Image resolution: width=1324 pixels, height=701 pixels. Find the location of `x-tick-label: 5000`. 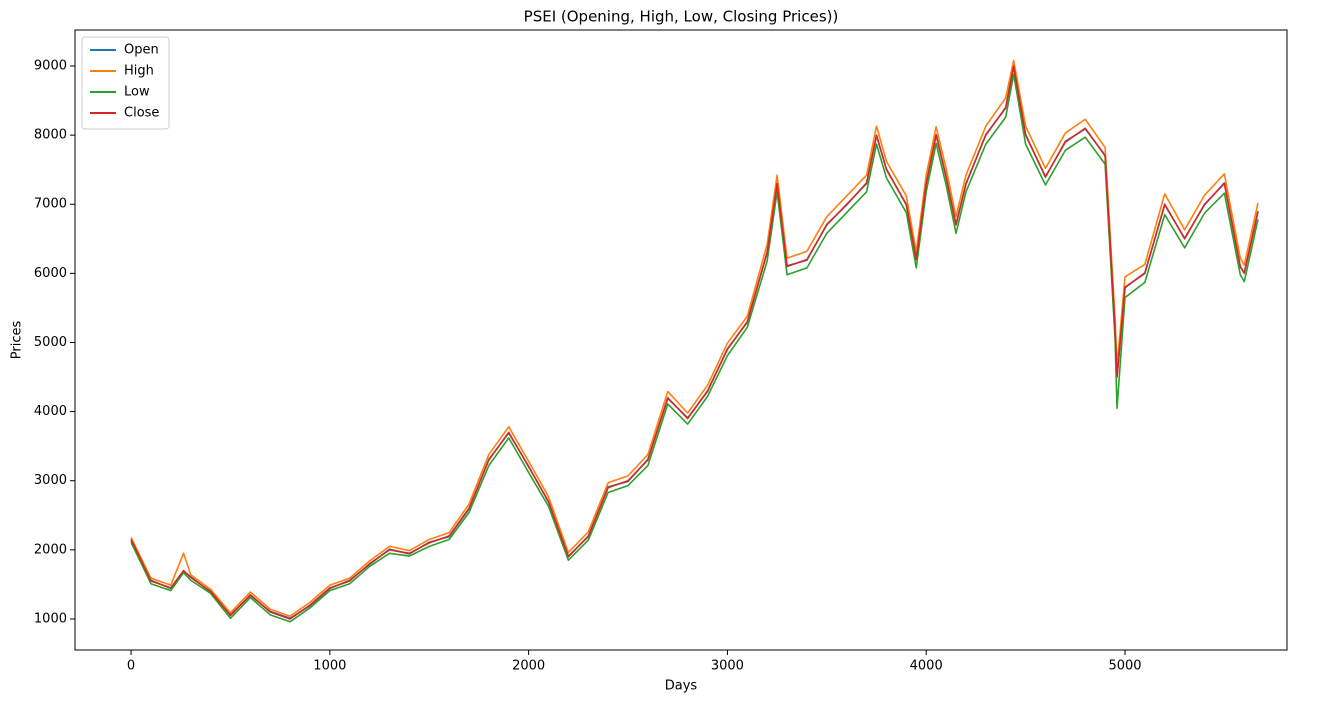

x-tick-label: 5000 is located at coordinates (1124, 666).